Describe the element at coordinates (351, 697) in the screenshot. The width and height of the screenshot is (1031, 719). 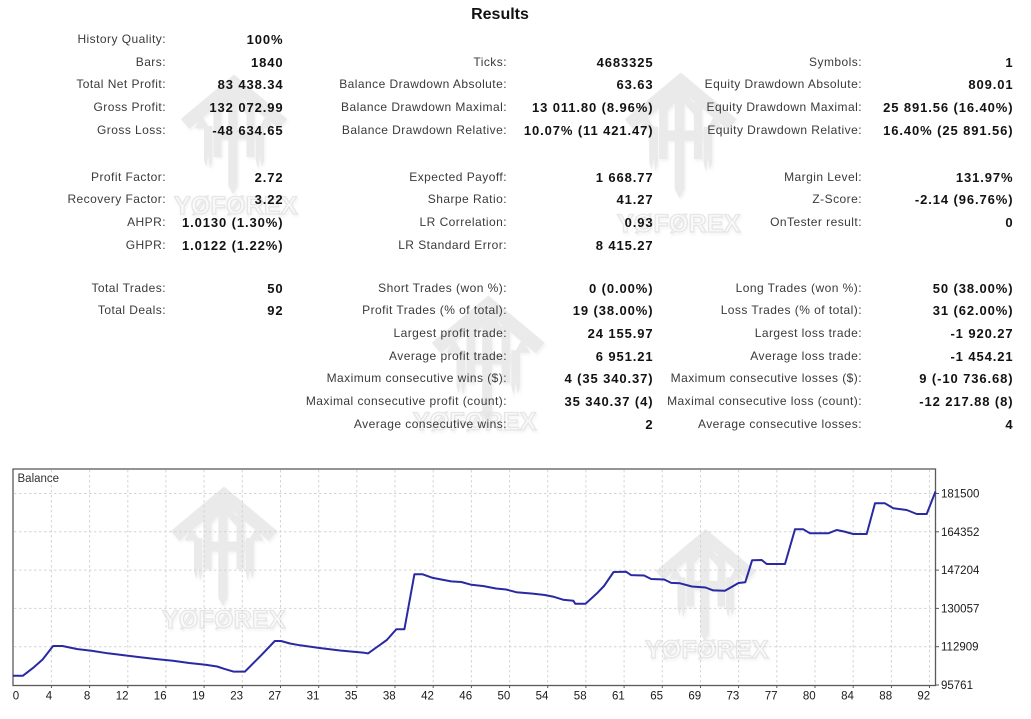
I see `svg-text: 35` at that location.